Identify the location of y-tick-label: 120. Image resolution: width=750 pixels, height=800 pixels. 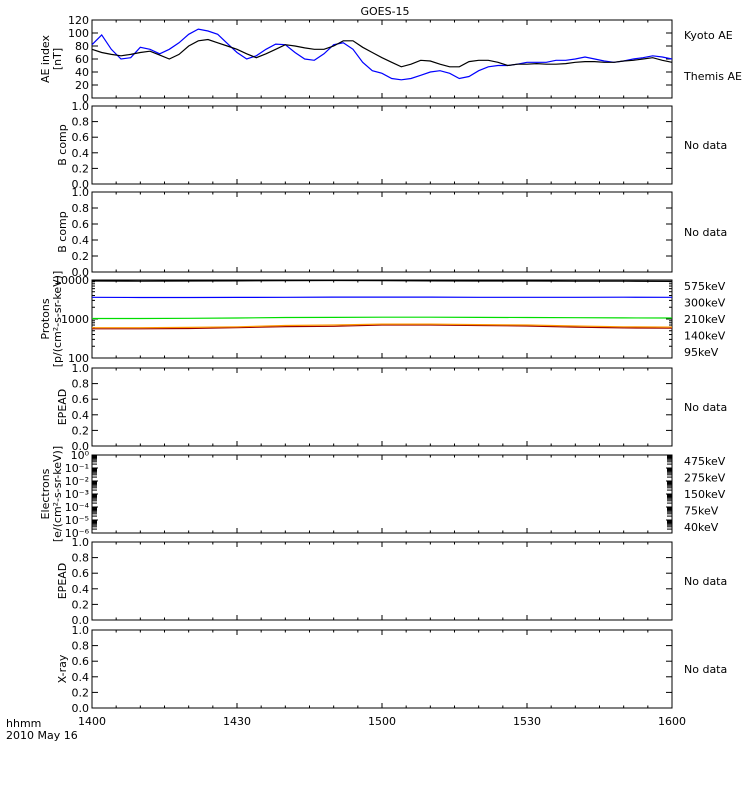
(78, 20).